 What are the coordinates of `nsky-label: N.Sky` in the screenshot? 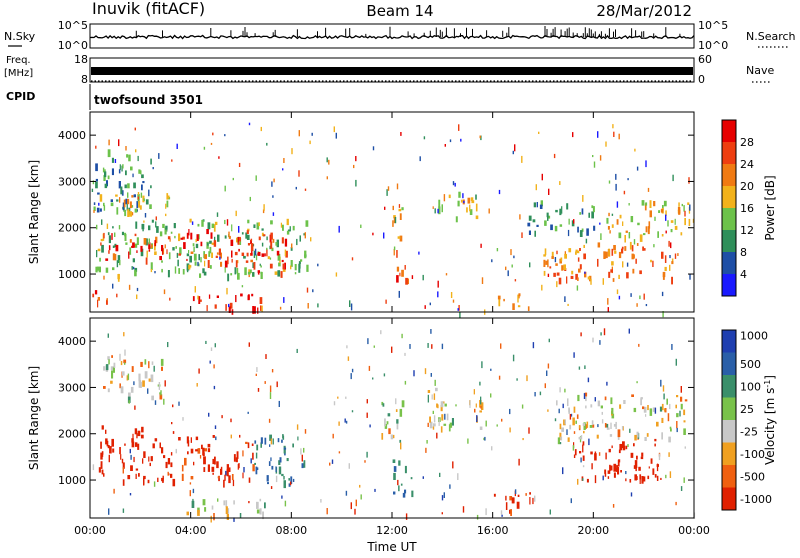 It's located at (20, 36).